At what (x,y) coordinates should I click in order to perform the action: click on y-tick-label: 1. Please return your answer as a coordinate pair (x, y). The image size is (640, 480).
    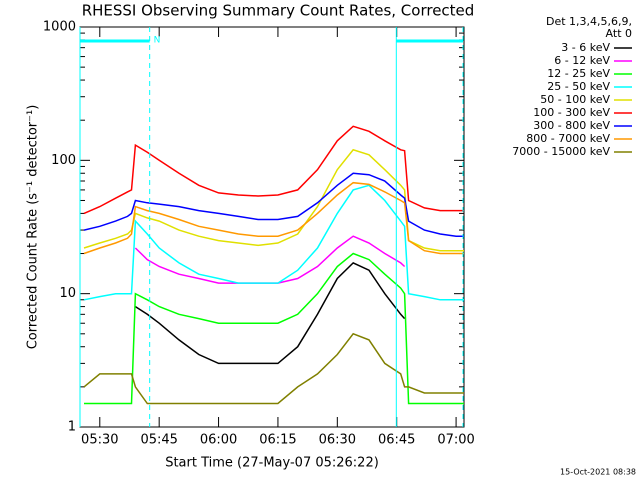
    Looking at the image, I should click on (72, 427).